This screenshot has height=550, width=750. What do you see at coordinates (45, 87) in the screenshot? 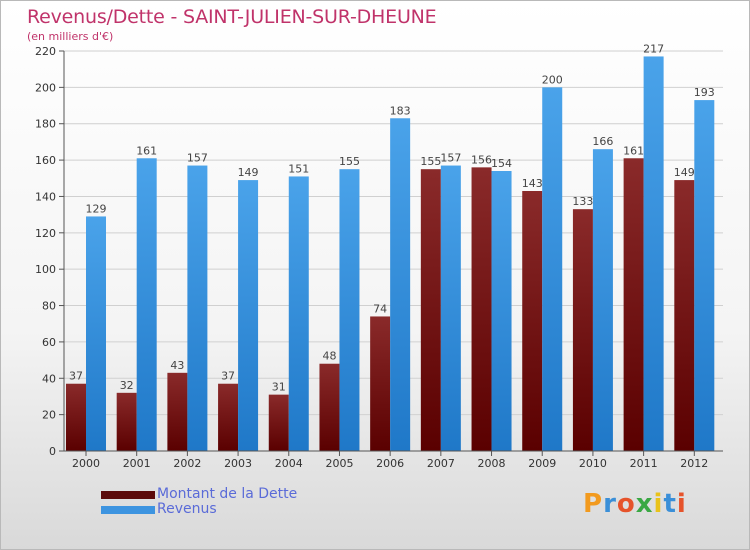
I see `y-tick-label: 200` at bounding box center [45, 87].